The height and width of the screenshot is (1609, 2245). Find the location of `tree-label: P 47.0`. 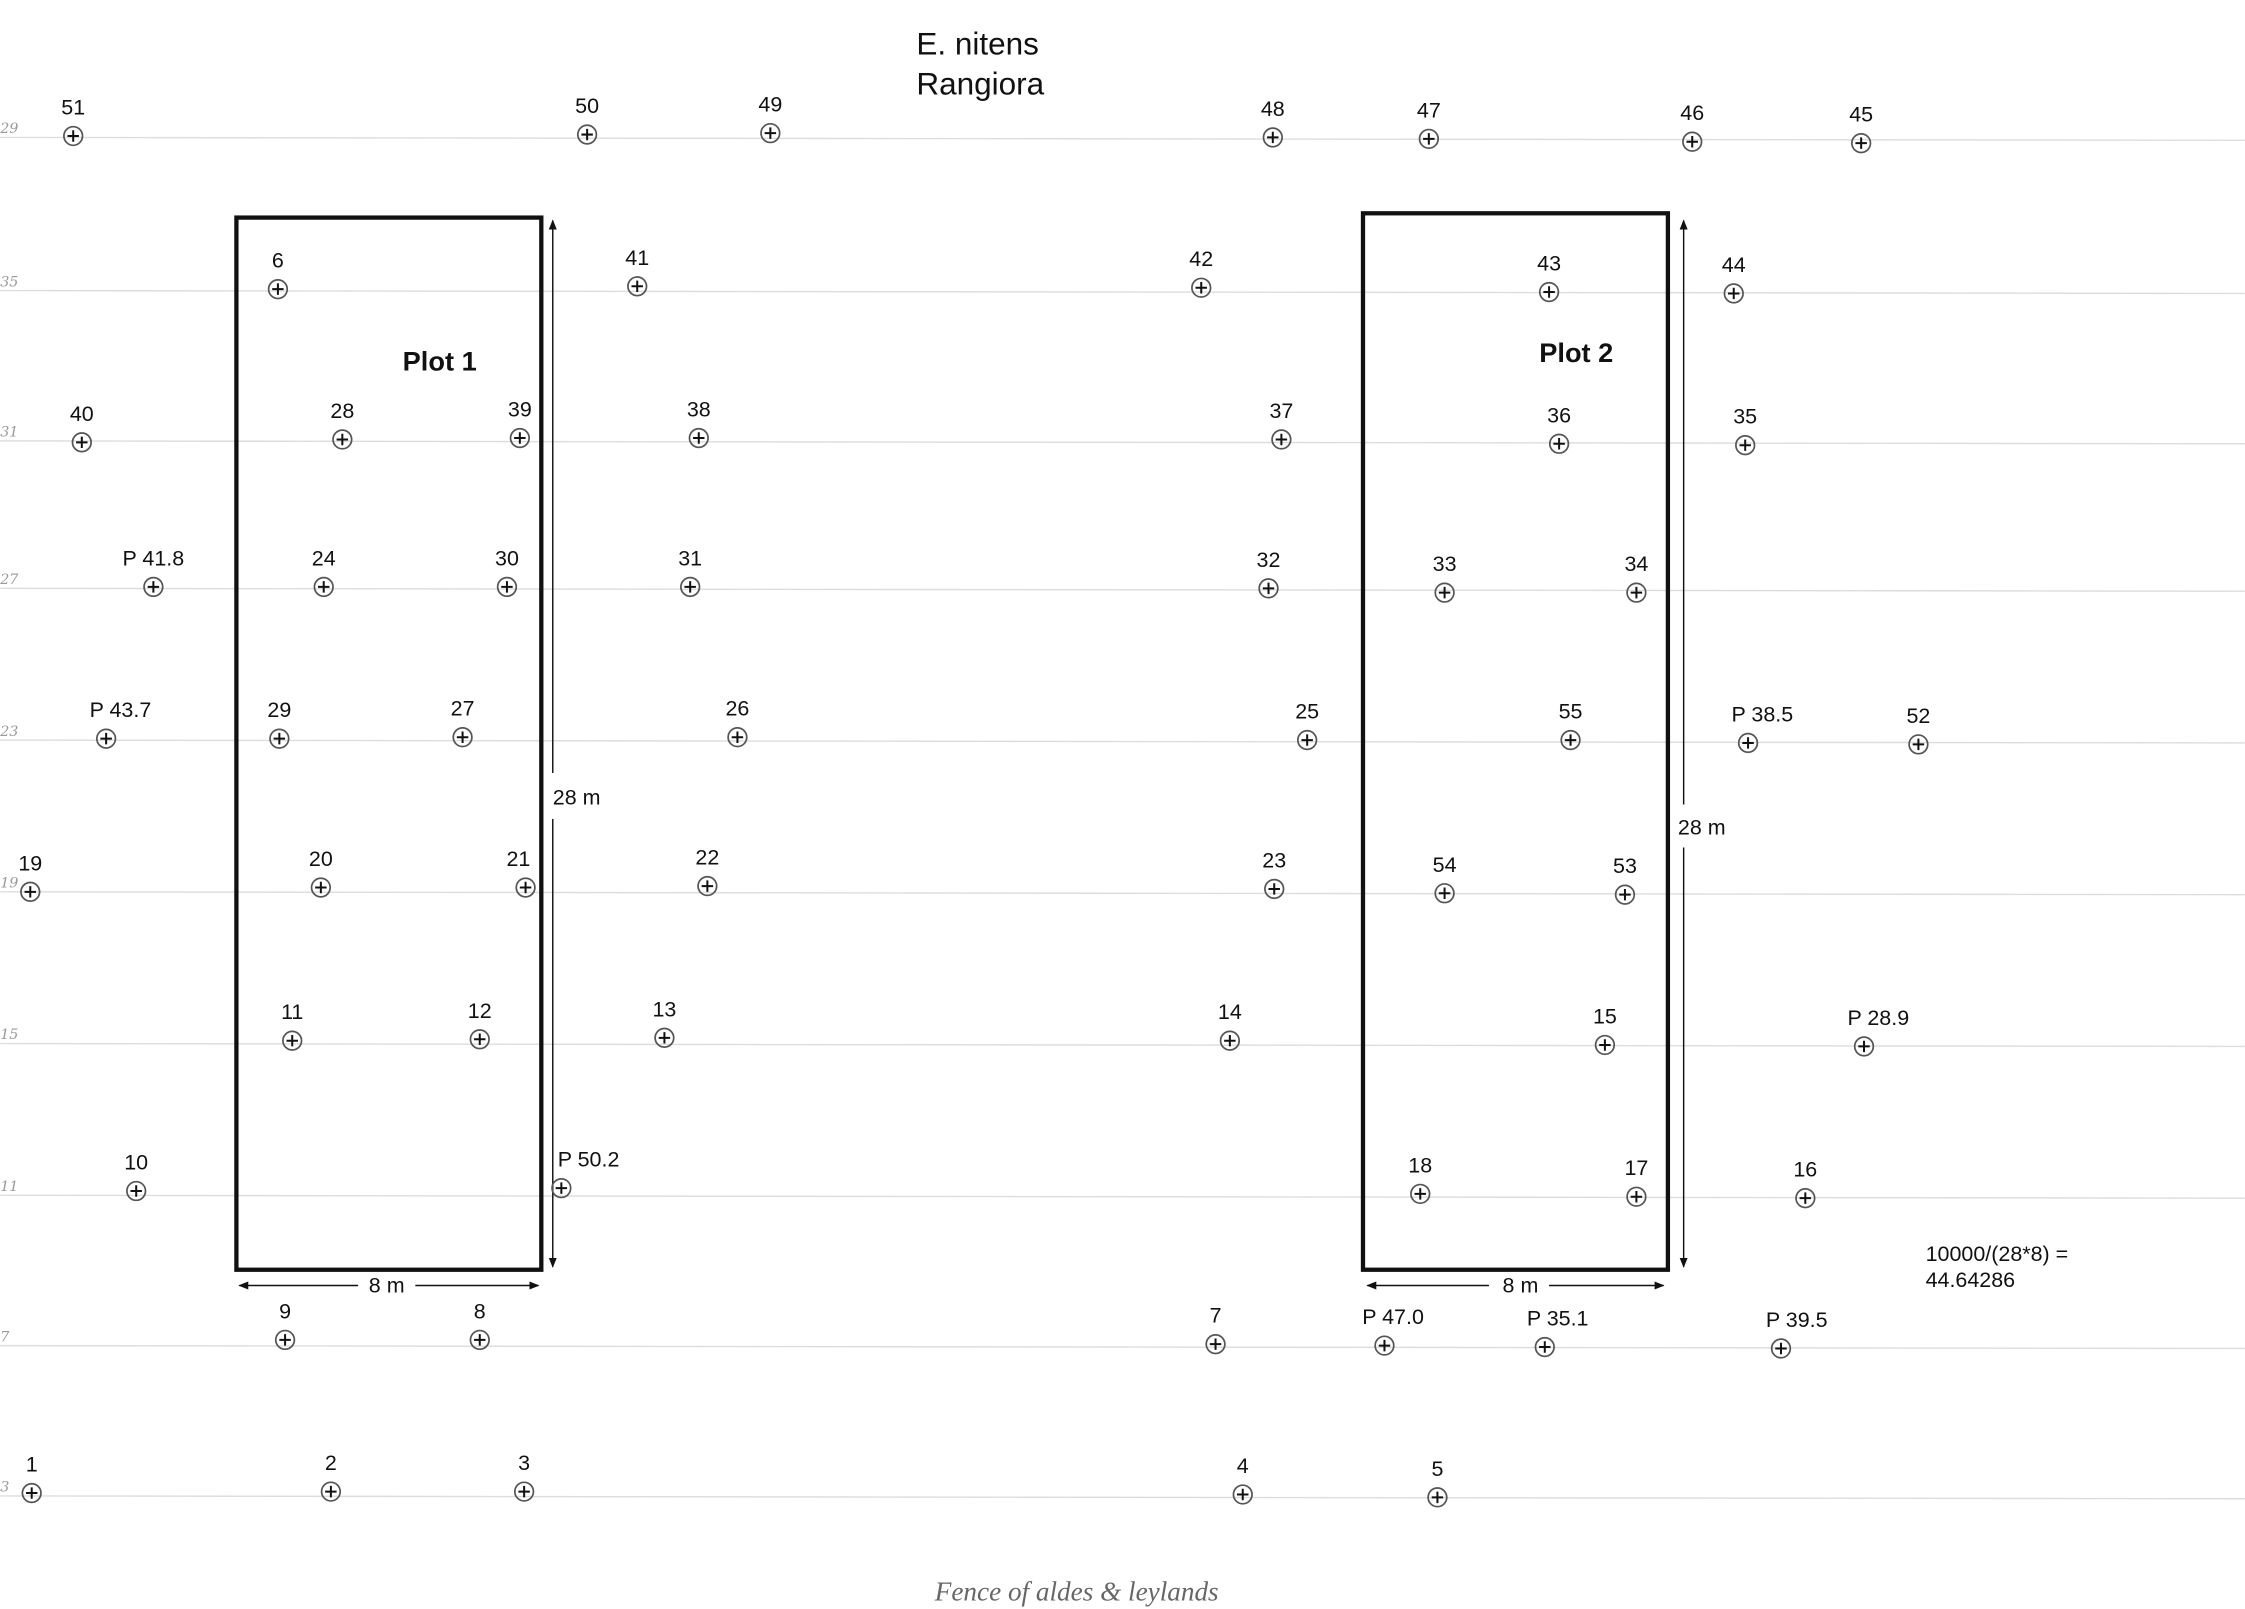

tree-label: P 47.0 is located at coordinates (1393, 1317).